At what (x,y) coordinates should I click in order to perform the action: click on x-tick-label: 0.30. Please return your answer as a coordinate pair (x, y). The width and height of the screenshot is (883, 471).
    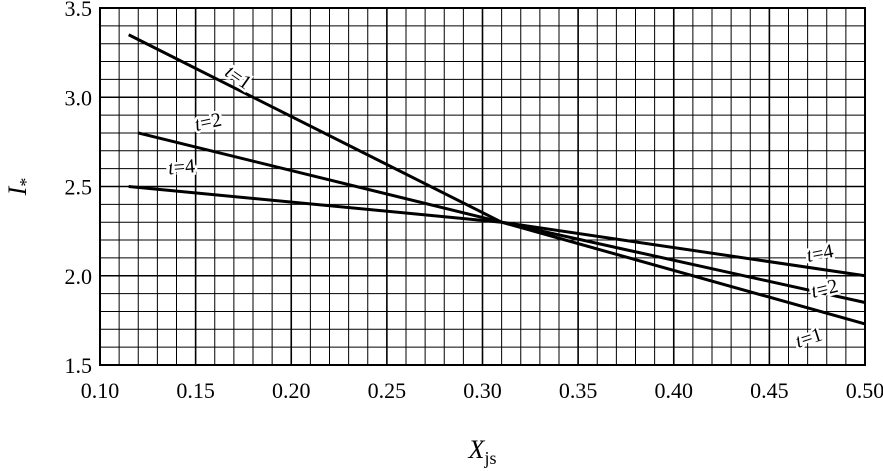
    Looking at the image, I should click on (482, 390).